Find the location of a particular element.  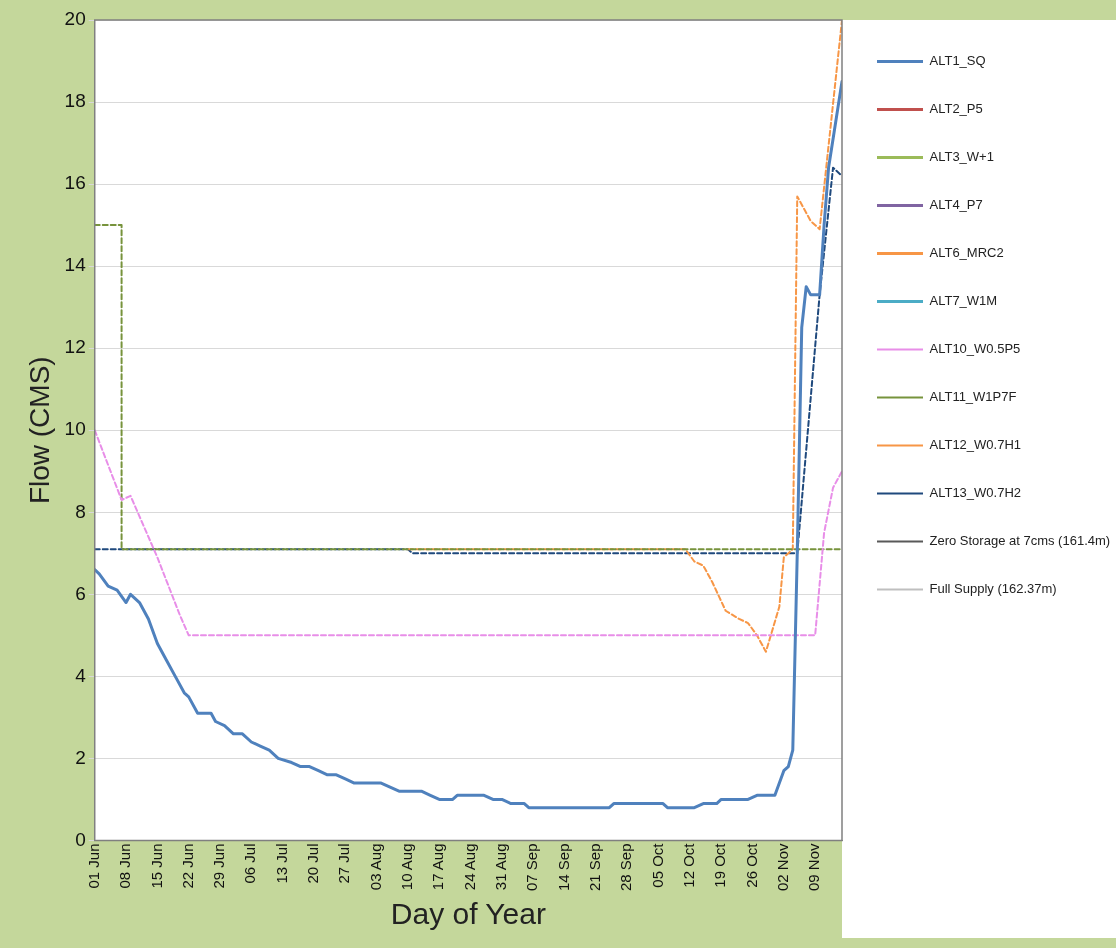

x-tick-label: 03 Aug is located at coordinates (375, 867).